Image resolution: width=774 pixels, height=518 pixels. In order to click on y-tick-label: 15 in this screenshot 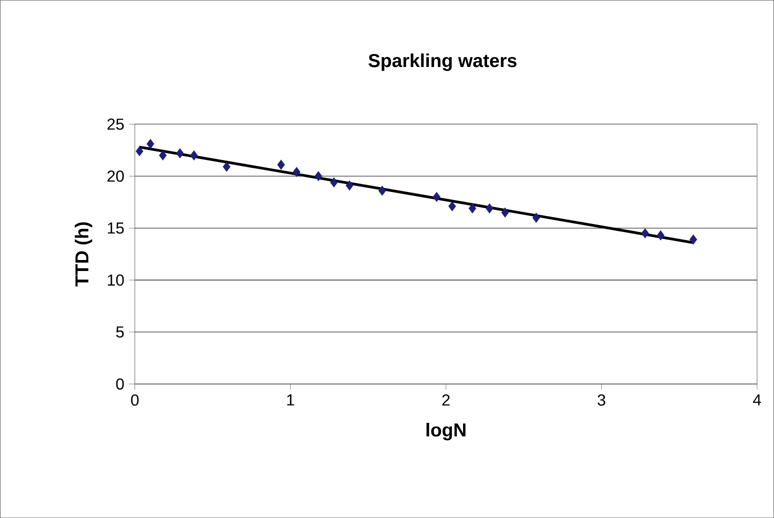, I will do `click(116, 228)`.